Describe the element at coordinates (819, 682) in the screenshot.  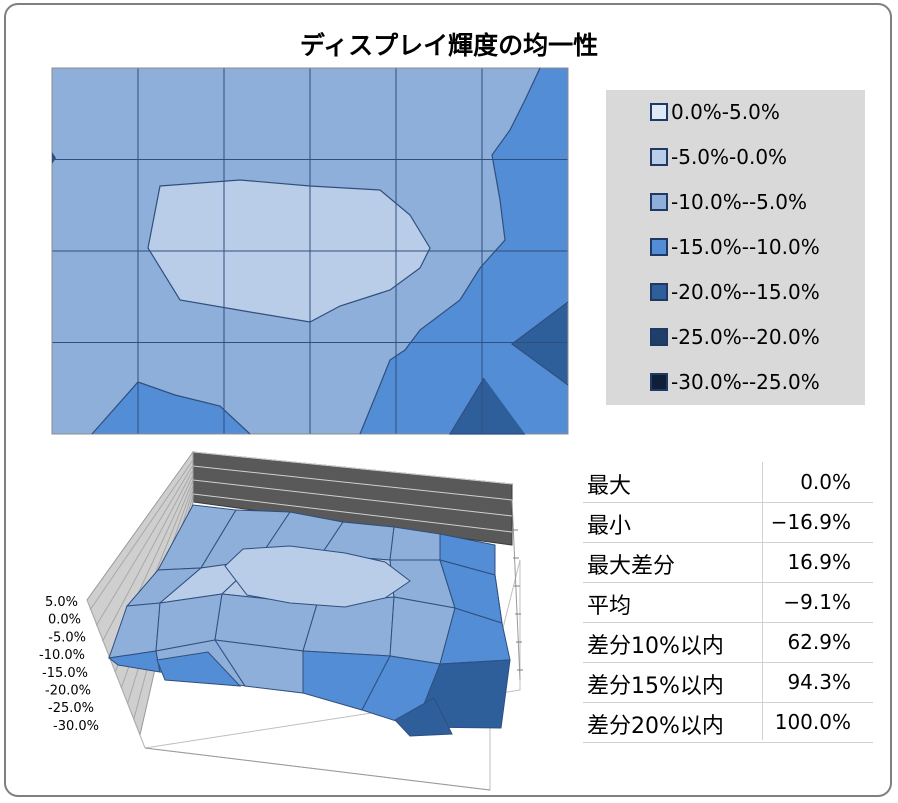
I see `stats-value: 94.3%` at that location.